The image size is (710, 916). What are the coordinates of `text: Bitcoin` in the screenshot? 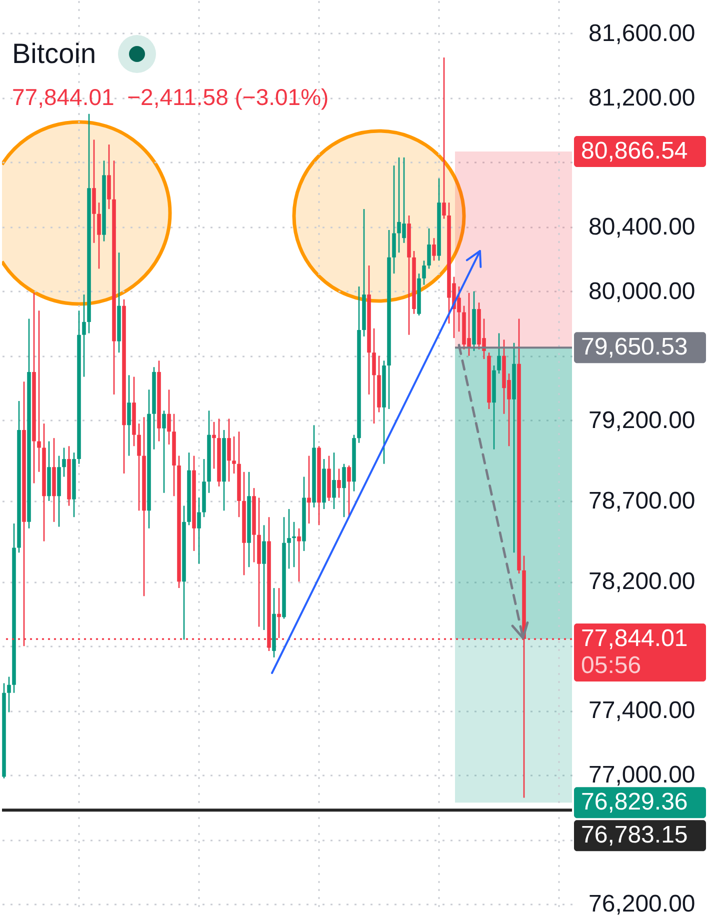 It's located at (54, 54).